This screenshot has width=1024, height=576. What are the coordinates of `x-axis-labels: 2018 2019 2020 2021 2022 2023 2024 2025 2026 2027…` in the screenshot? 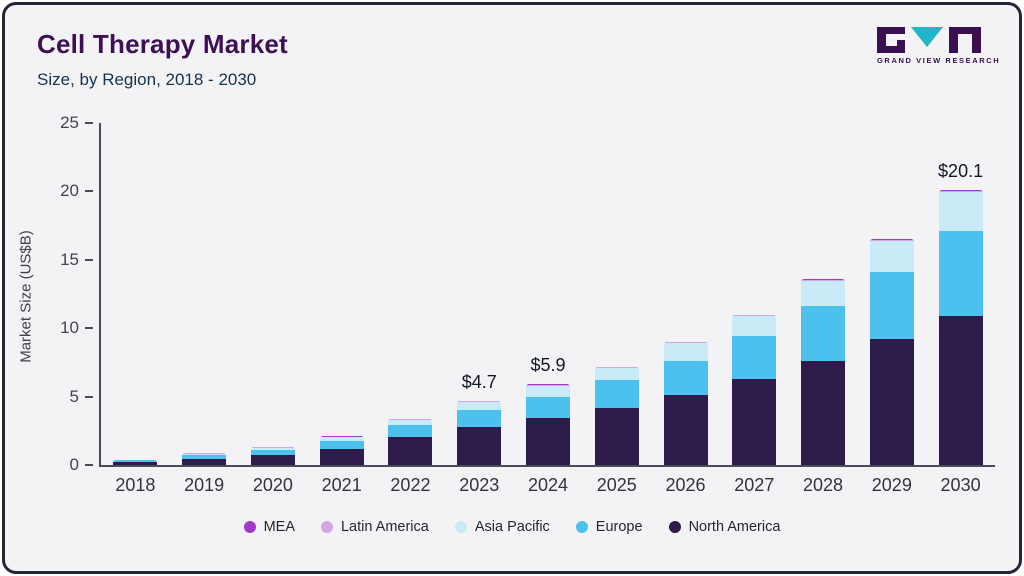 It's located at (548, 485).